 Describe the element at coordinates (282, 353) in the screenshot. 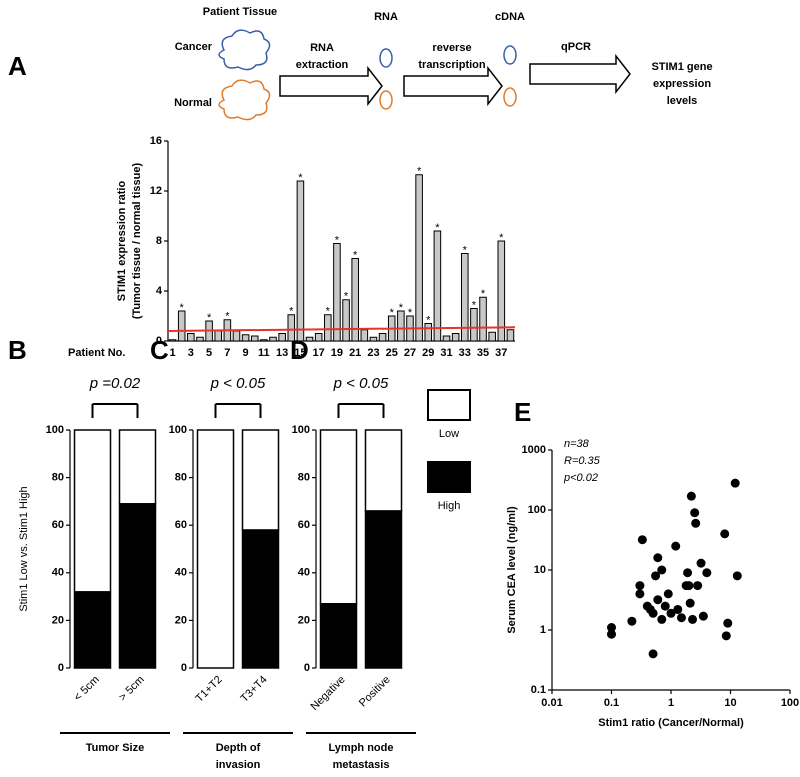

I see `x-tick-label: 13` at that location.